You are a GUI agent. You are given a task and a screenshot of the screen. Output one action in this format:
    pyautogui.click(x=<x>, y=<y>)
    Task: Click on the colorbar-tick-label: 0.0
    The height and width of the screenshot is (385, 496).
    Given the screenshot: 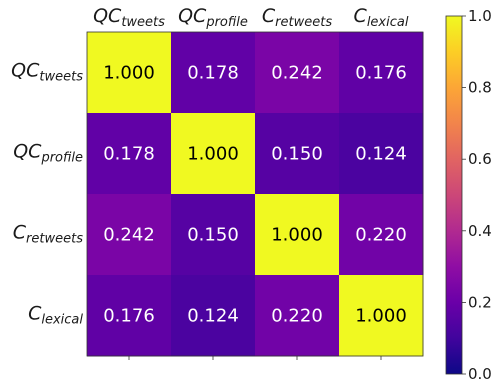 What is the action you would take?
    pyautogui.click(x=480, y=374)
    